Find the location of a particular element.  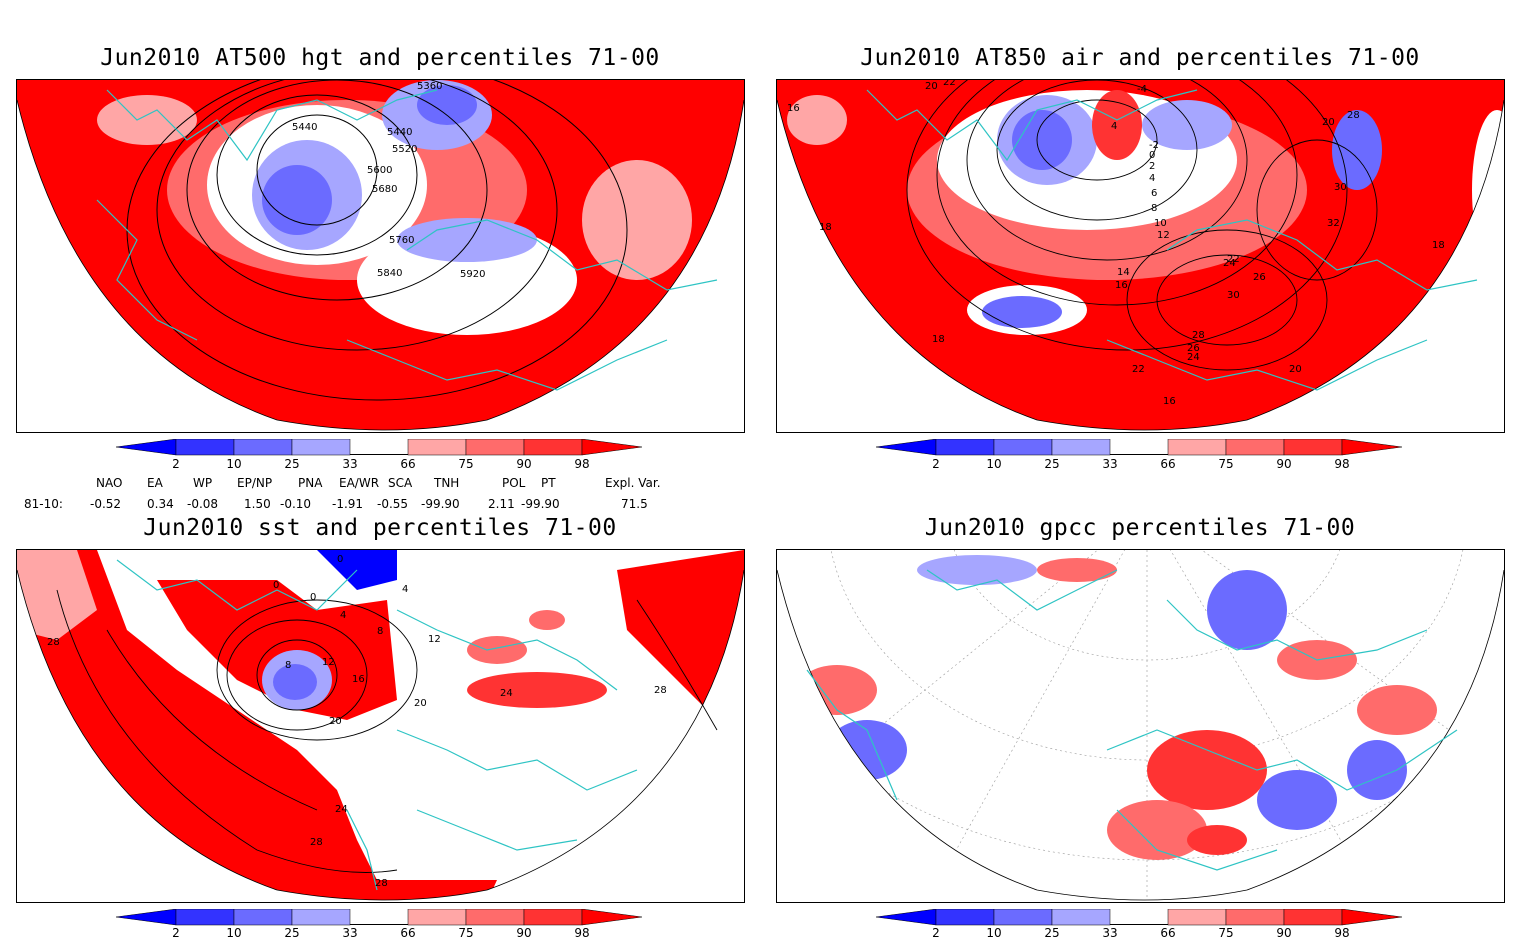

tele-value: -0.08 is located at coordinates (203, 504).